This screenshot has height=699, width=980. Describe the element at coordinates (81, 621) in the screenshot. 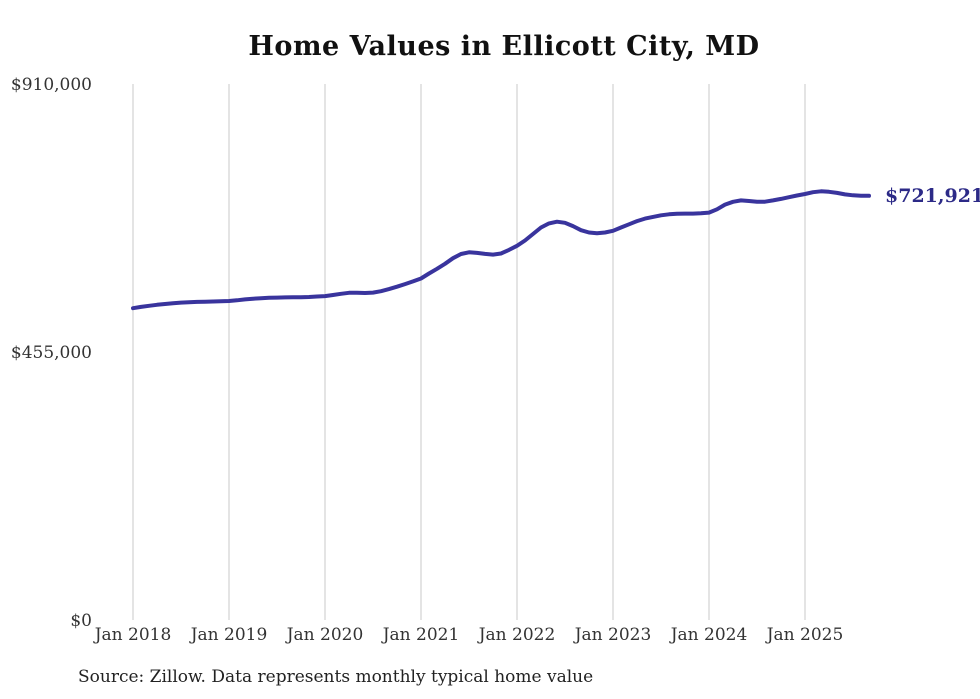

I see `y-tick-label: $0` at that location.